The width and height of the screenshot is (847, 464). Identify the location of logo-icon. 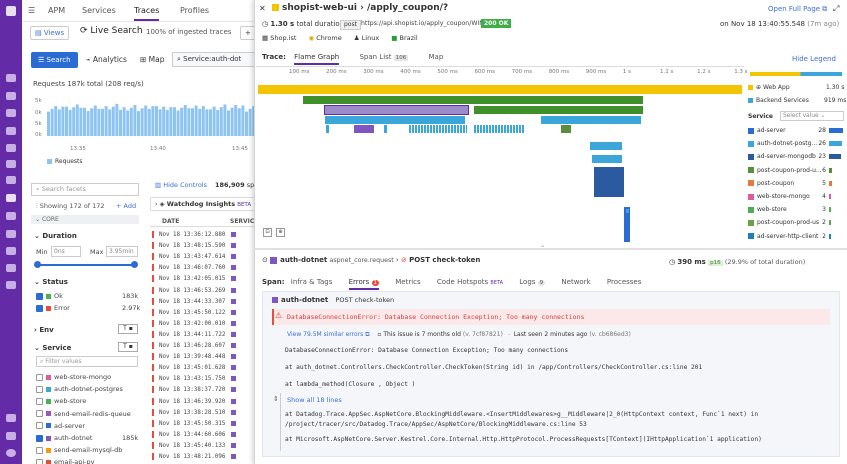
(11, 11).